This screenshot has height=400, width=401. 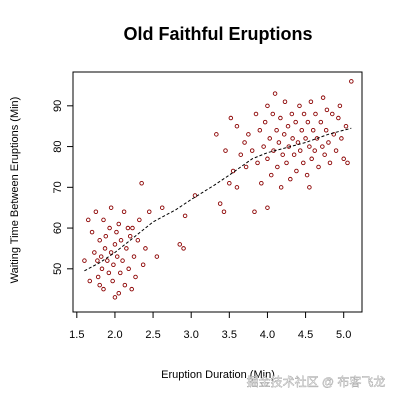 I want to click on x-tick-label: 4.5, so click(x=305, y=335).